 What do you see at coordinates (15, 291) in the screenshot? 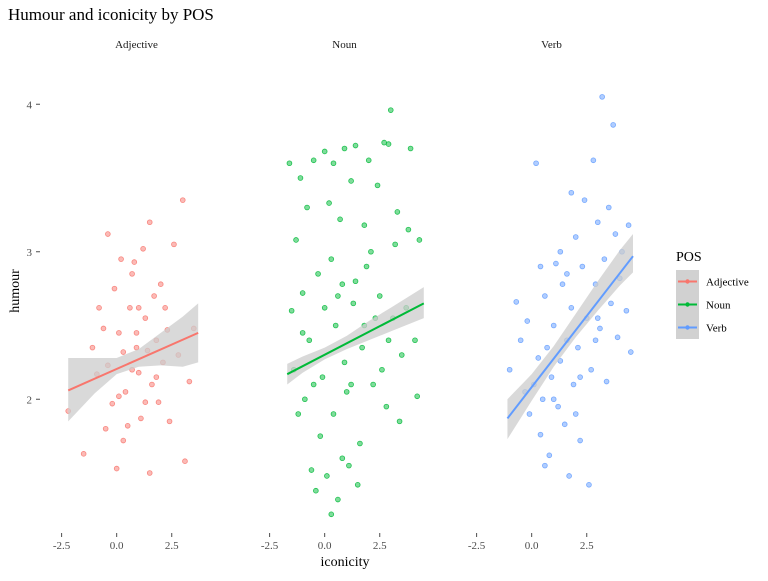
I see `y-axis-label: humour` at bounding box center [15, 291].